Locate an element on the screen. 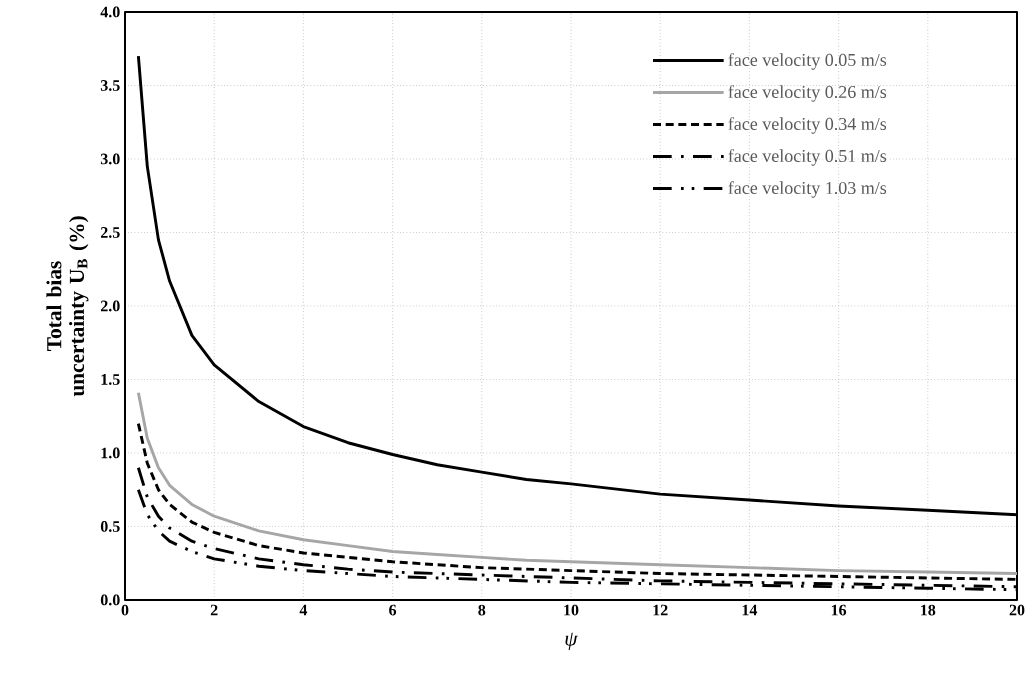 Image resolution: width=1033 pixels, height=683 pixels. x-tick-label: 4 is located at coordinates (303, 610).